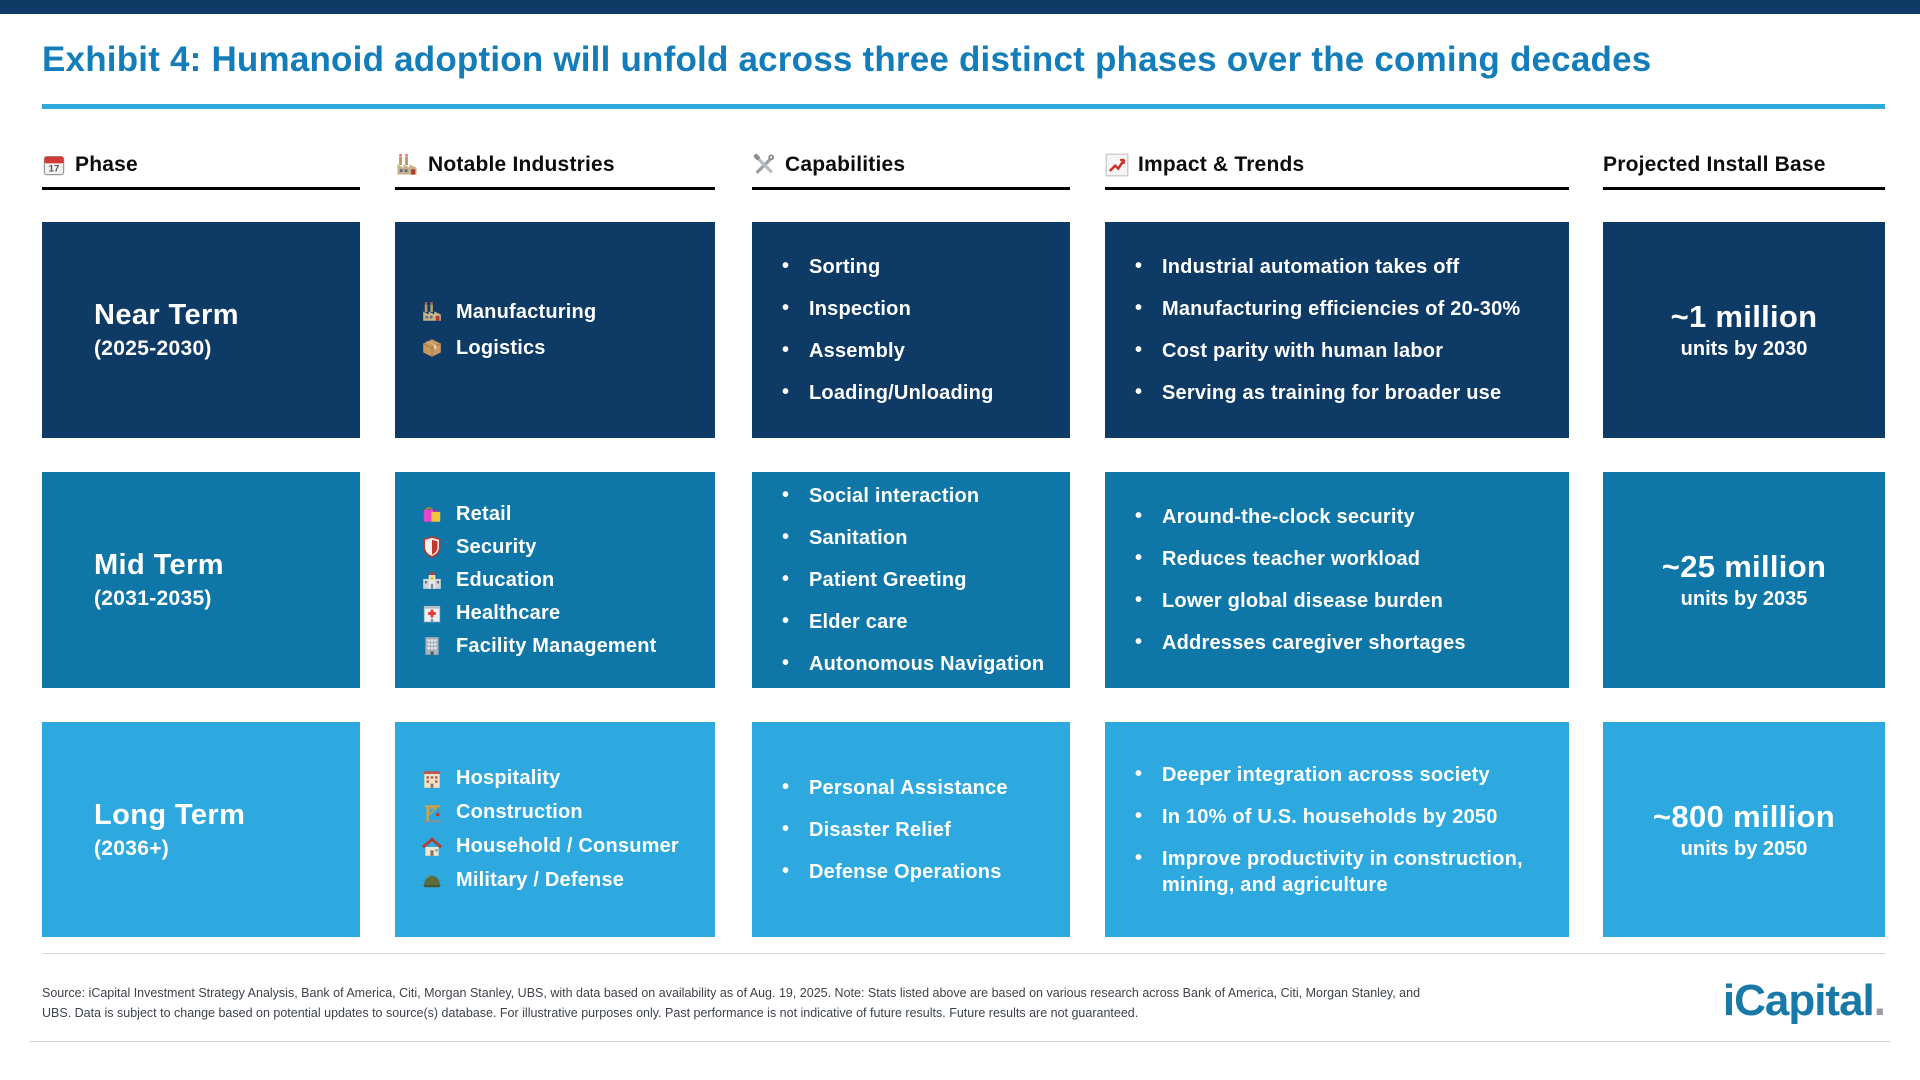 This screenshot has width=1920, height=1080. What do you see at coordinates (1344, 642) in the screenshot?
I see `impact-item: Addresses caregiver shortages` at bounding box center [1344, 642].